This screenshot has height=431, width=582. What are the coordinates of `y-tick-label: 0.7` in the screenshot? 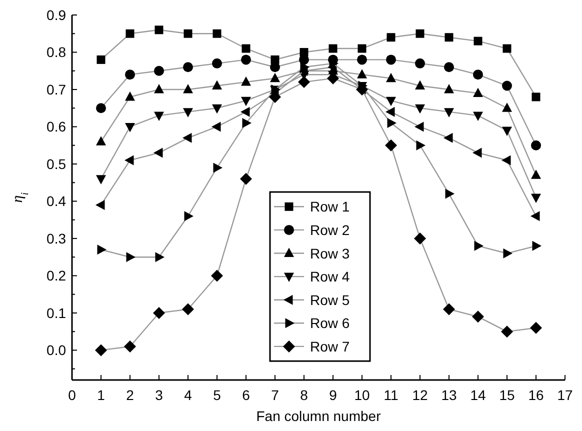 It's located at (56, 89).